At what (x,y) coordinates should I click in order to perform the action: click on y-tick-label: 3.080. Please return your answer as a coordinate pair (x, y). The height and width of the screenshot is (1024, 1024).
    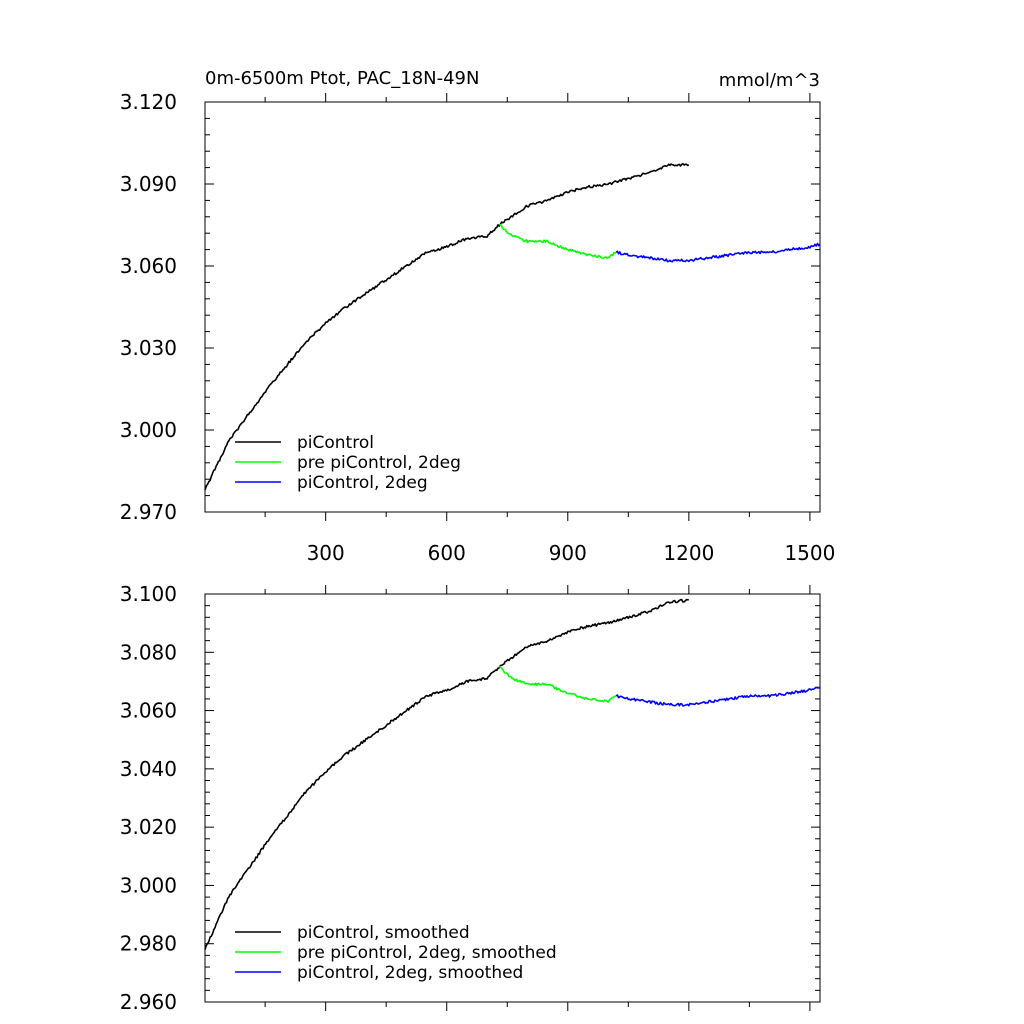
    Looking at the image, I should click on (148, 652).